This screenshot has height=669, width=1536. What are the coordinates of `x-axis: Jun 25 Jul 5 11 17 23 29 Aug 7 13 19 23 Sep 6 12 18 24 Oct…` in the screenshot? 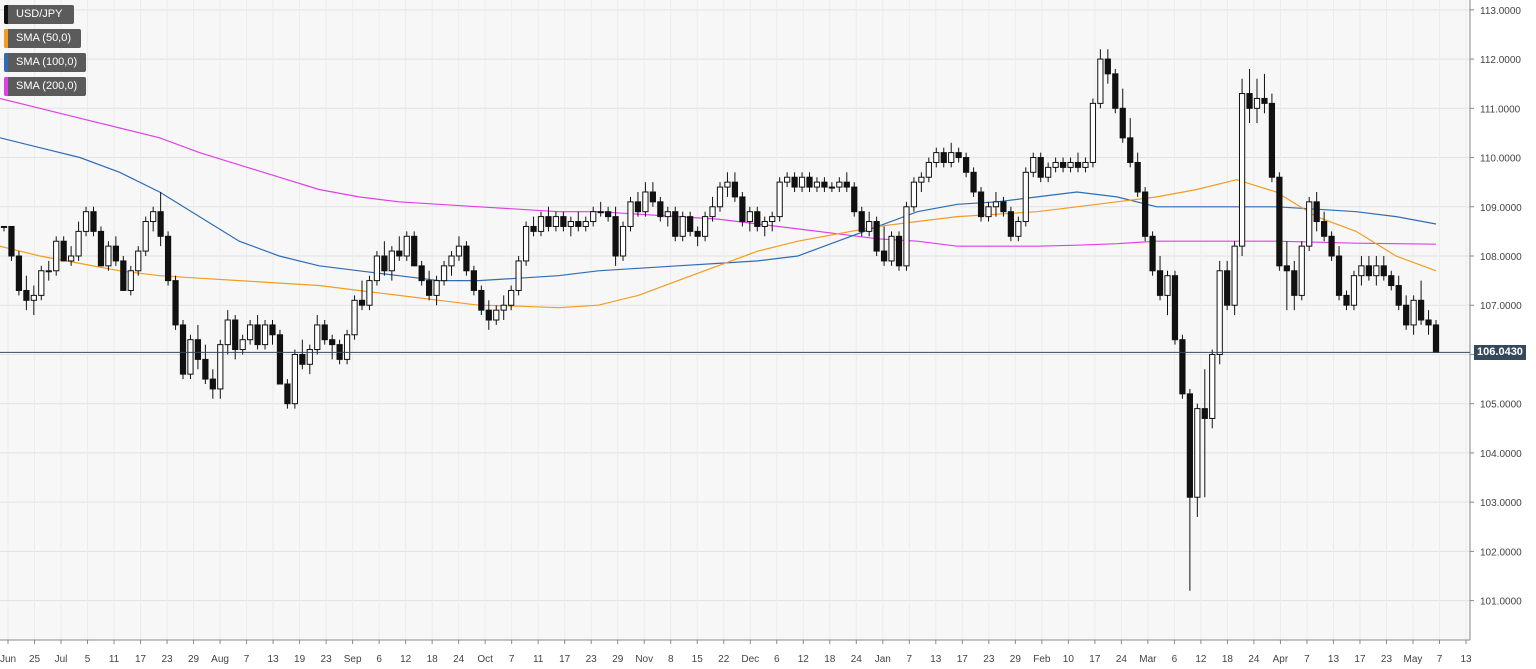 It's located at (736, 652).